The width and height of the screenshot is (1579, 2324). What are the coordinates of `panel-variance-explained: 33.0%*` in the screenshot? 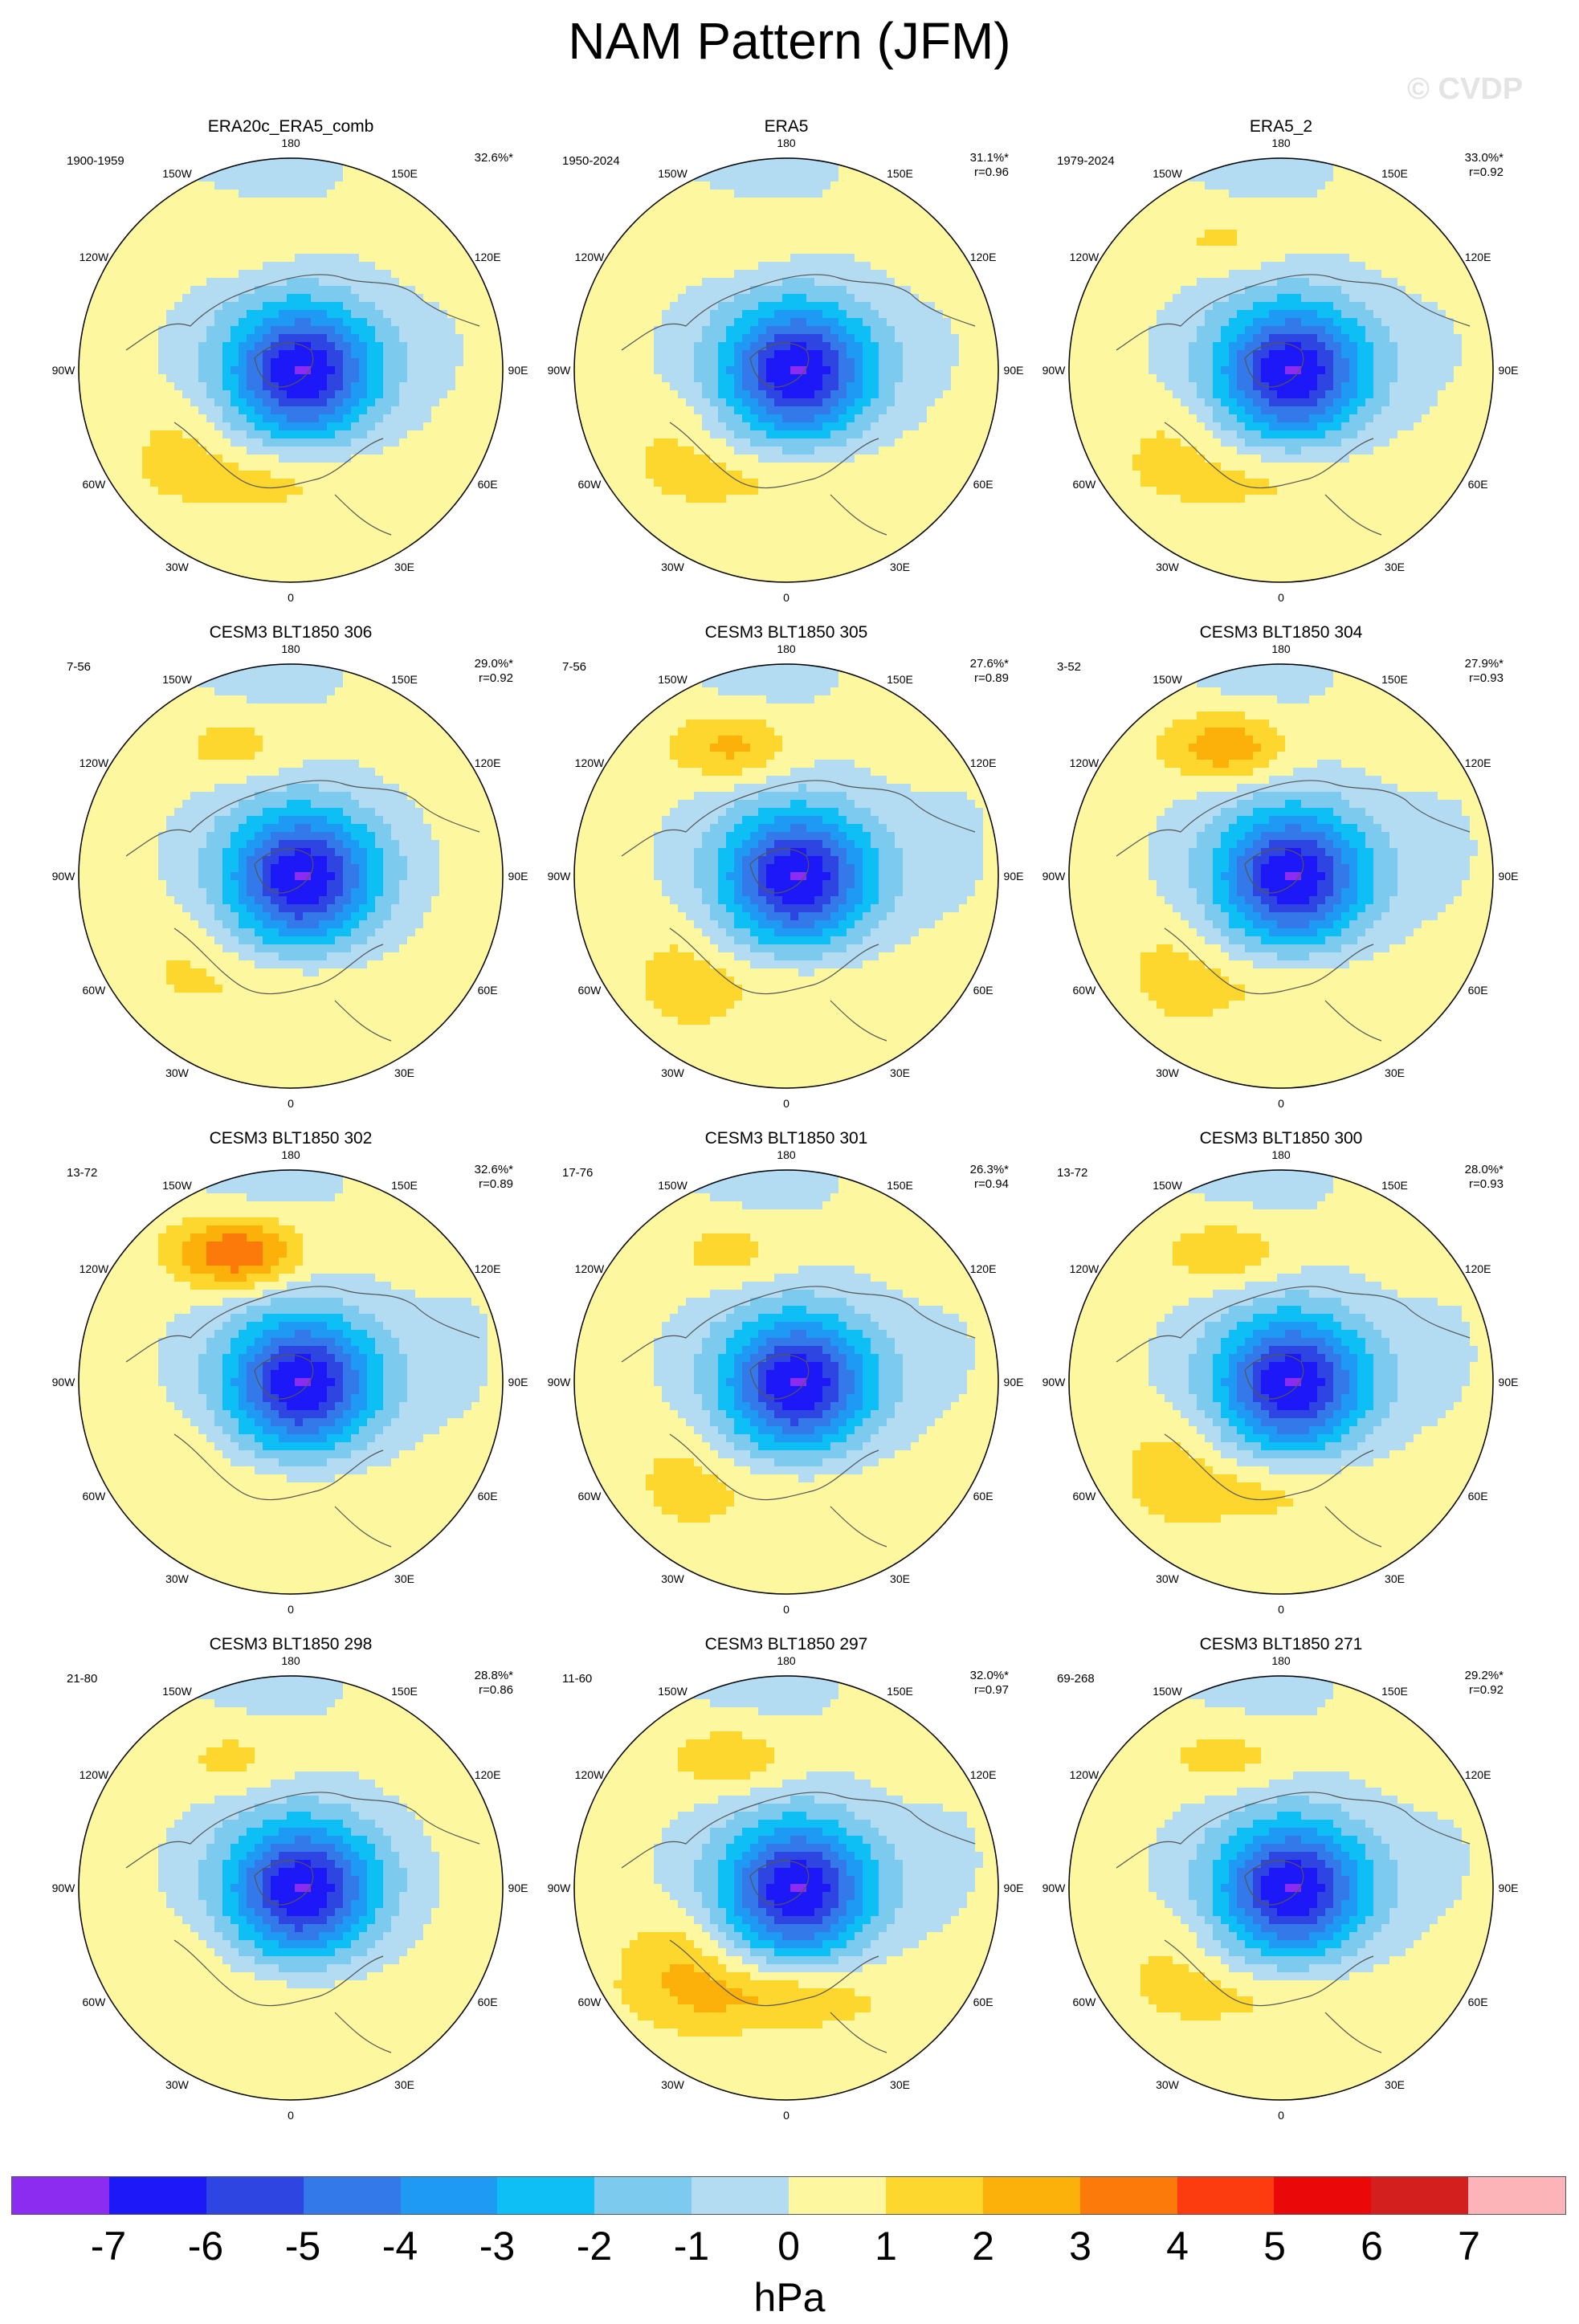 It's located at (1484, 158).